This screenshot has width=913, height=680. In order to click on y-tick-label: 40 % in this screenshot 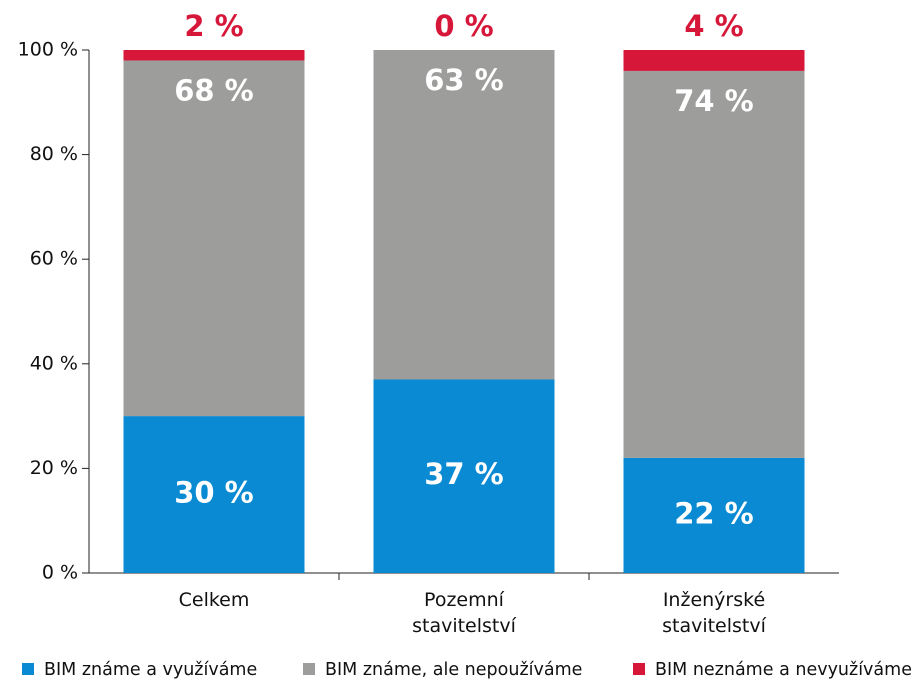, I will do `click(54, 363)`.